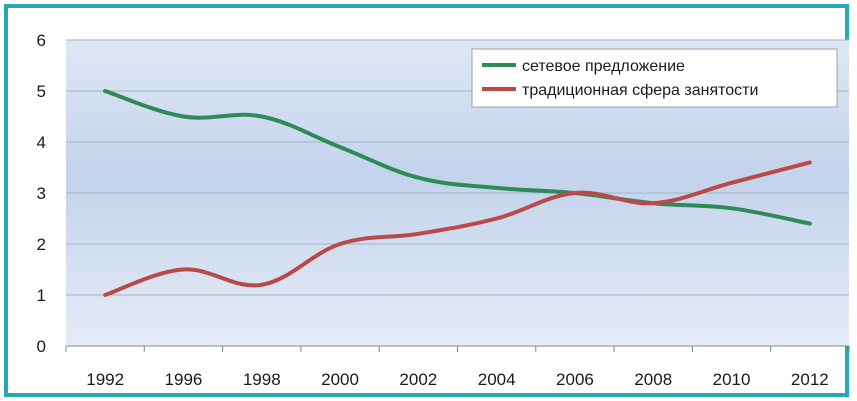 The width and height of the screenshot is (857, 401). Describe the element at coordinates (457, 367) in the screenshot. I see `x-axis: 1992 1996 1998 2000 2002 2004 2006 2008 2010 2012` at that location.